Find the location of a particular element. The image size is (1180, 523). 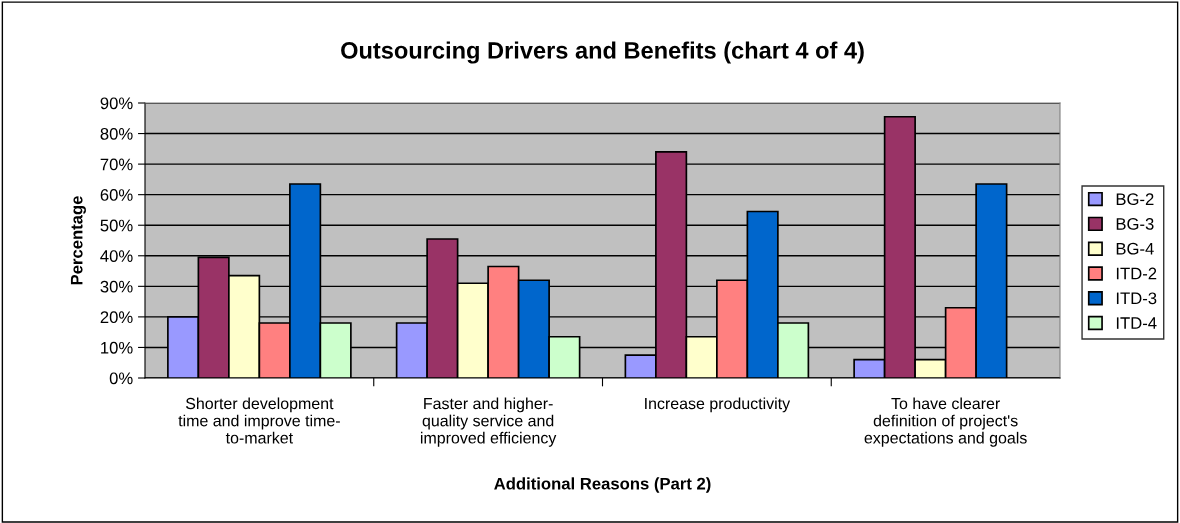

y-tick-label: 30% is located at coordinates (116, 286).